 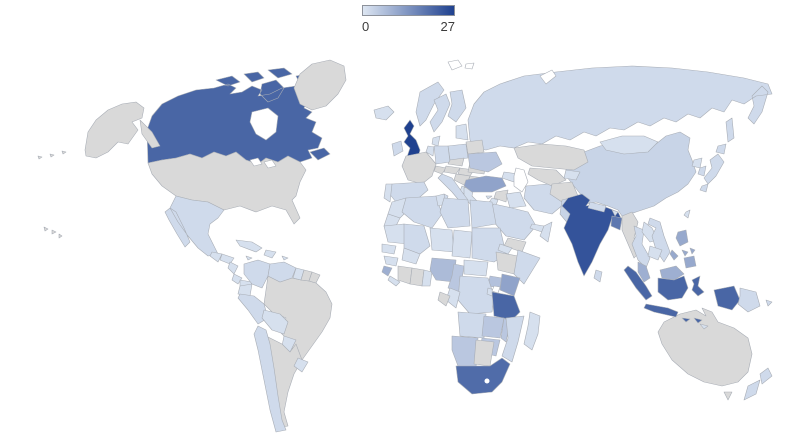 What do you see at coordinates (659, 240) in the screenshot?
I see `country-vietnam` at bounding box center [659, 240].